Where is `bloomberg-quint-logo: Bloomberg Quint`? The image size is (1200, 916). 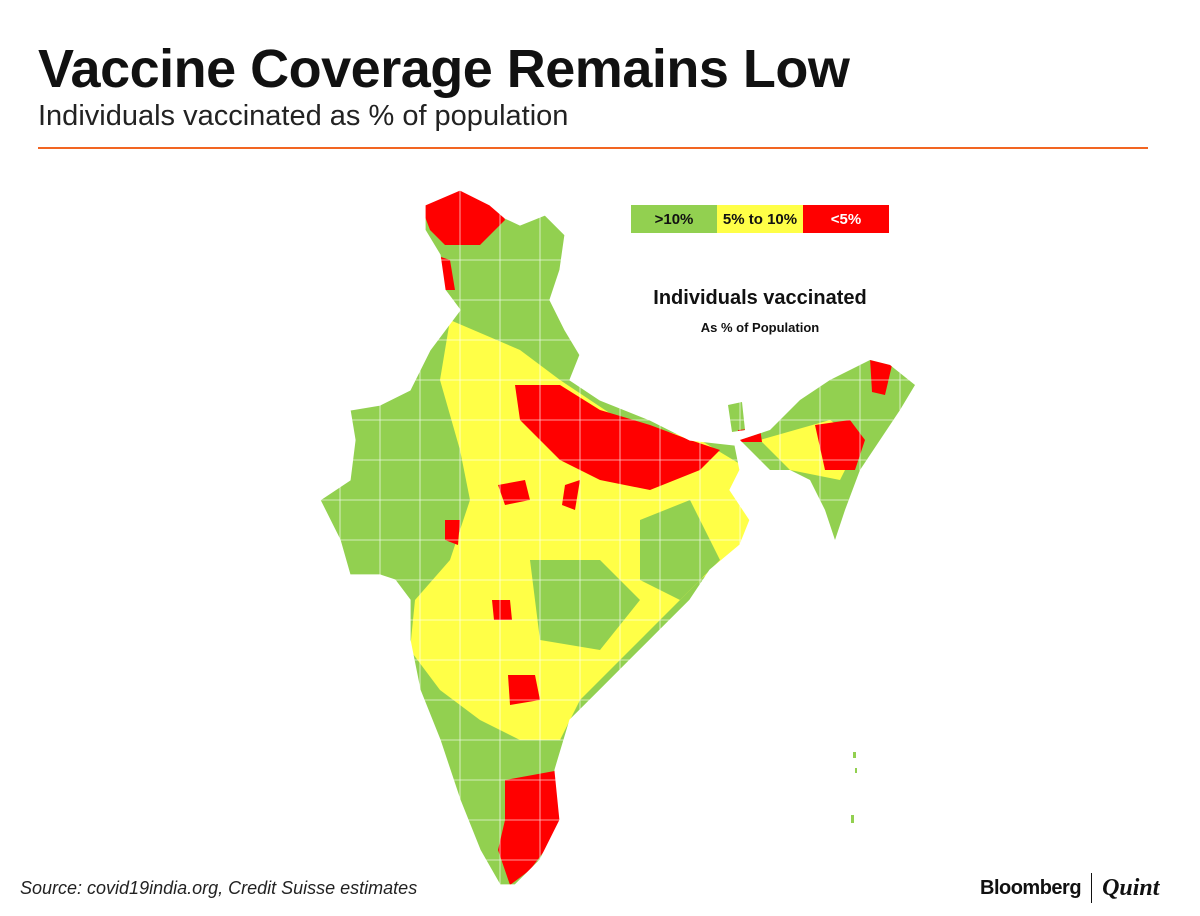 bloomberg-quint-logo: Bloomberg Quint is located at coordinates (1069, 888).